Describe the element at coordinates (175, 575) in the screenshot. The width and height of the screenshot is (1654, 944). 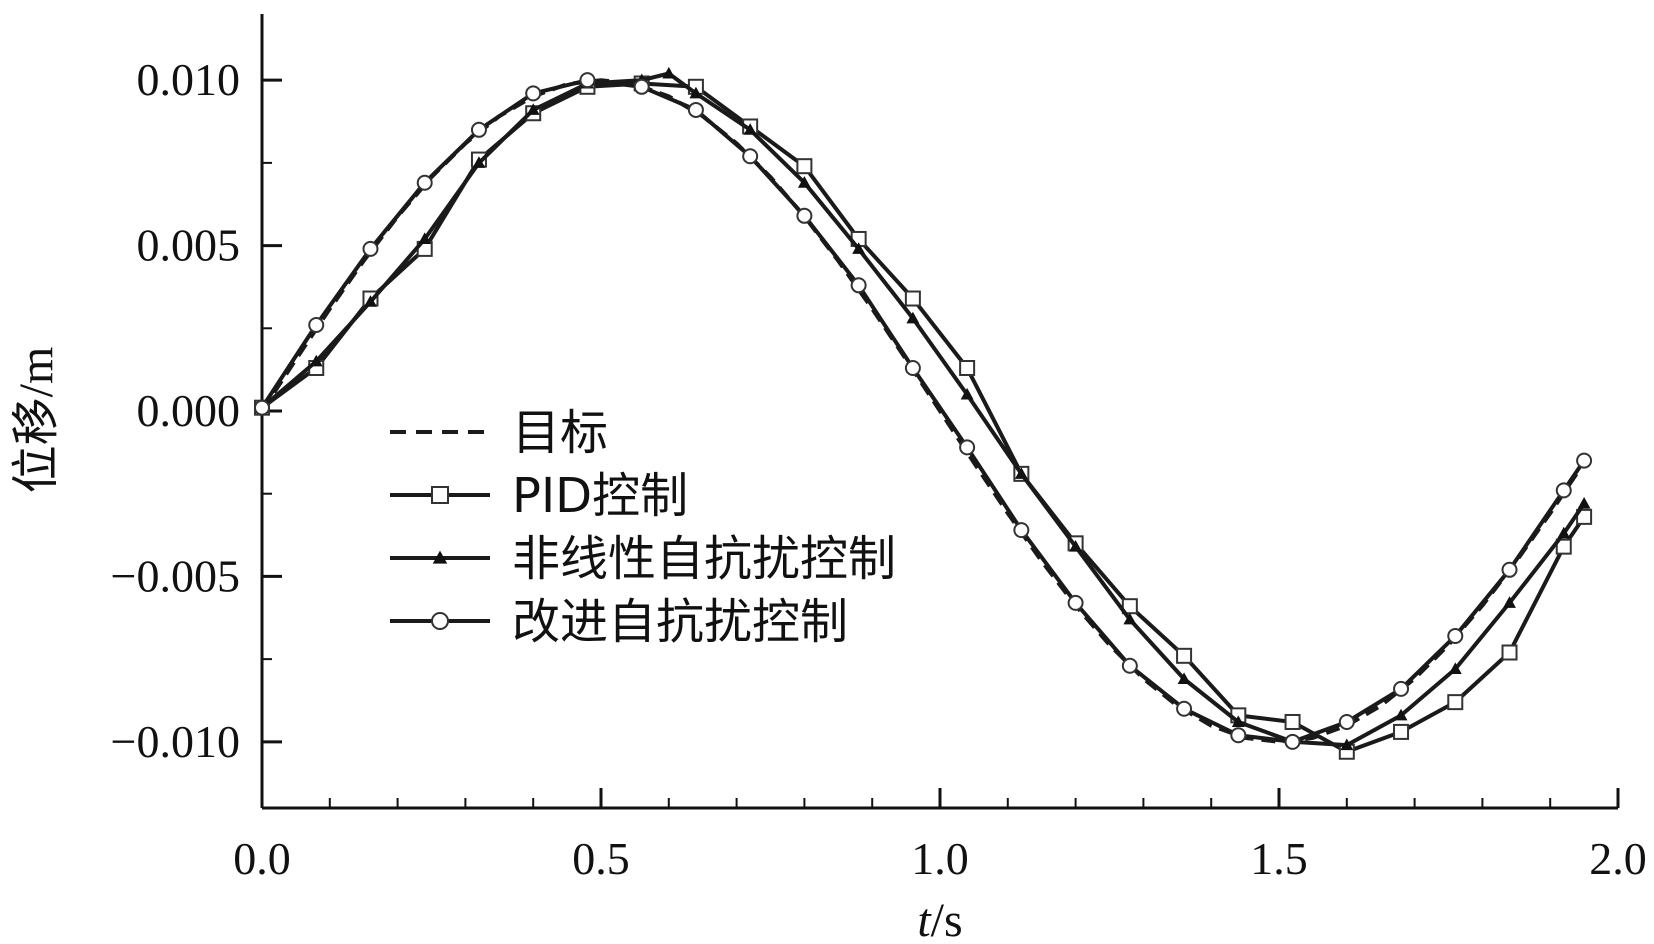
I see `y-tick-label: −0.005` at that location.